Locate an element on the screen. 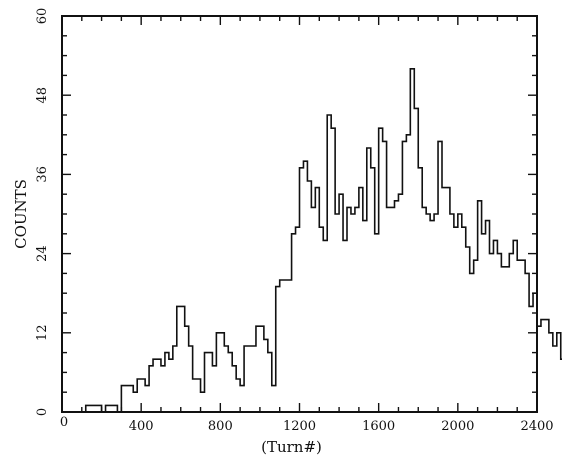  y-tick-label: 36 is located at coordinates (42, 174).